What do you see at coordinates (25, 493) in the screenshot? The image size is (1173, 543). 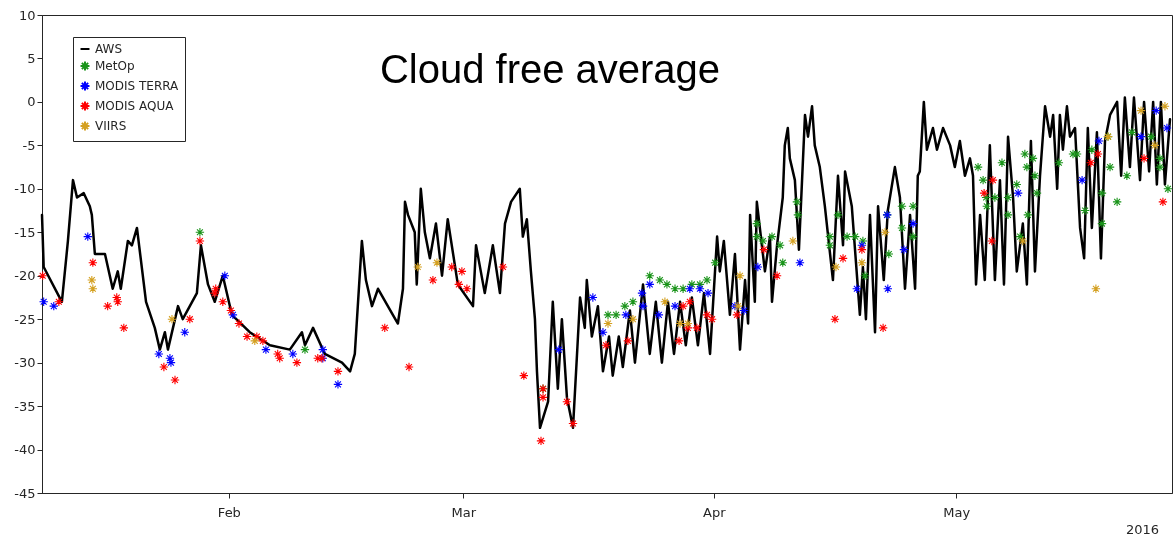 I see `y-tick-label: -45` at bounding box center [25, 493].